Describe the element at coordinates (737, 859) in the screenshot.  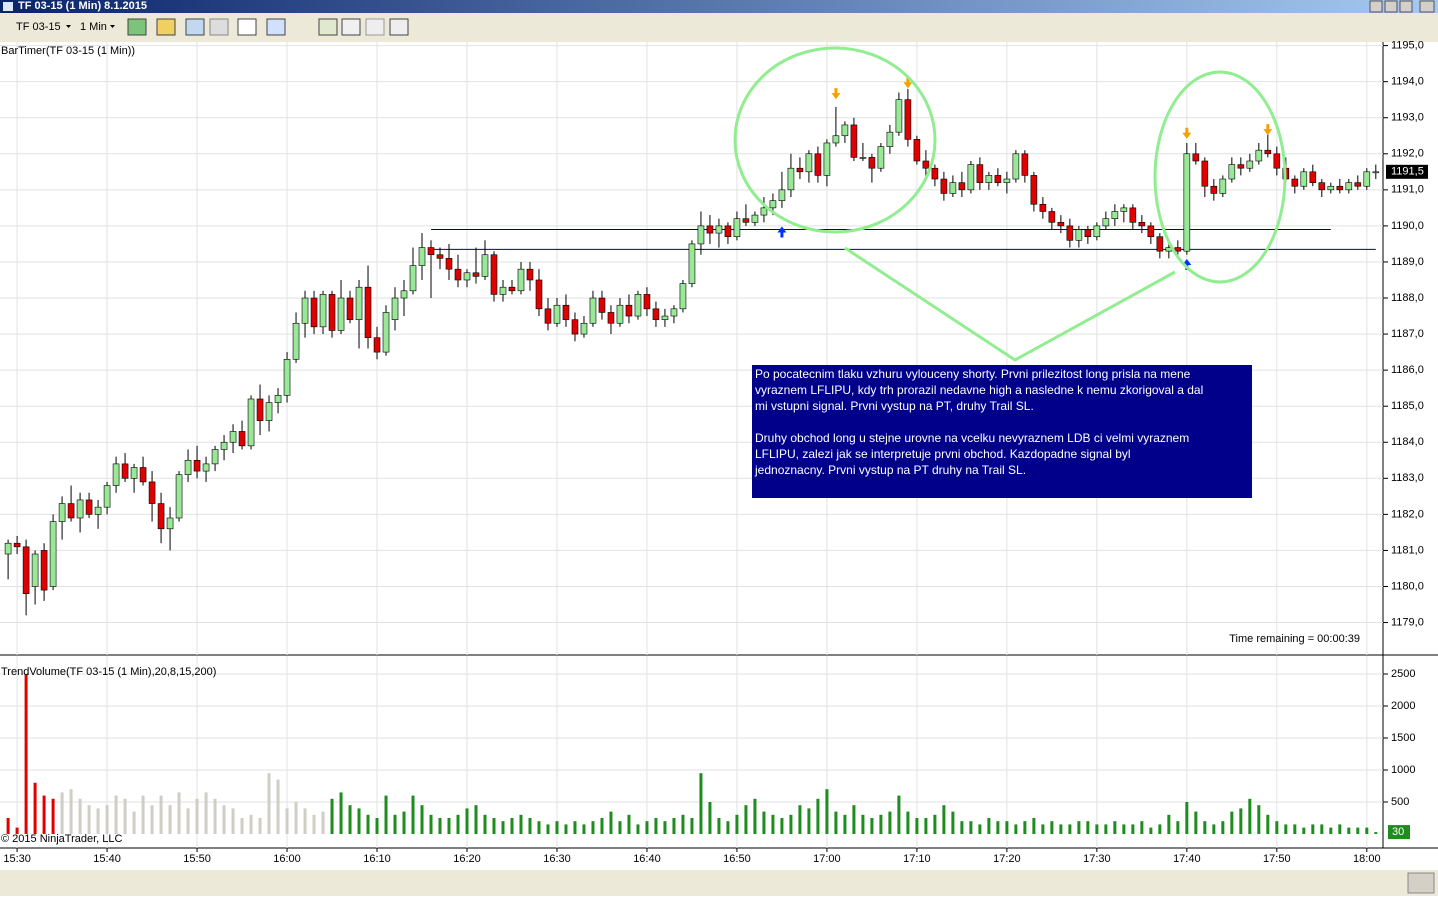
I see `x-tick-label: 16:50` at that location.